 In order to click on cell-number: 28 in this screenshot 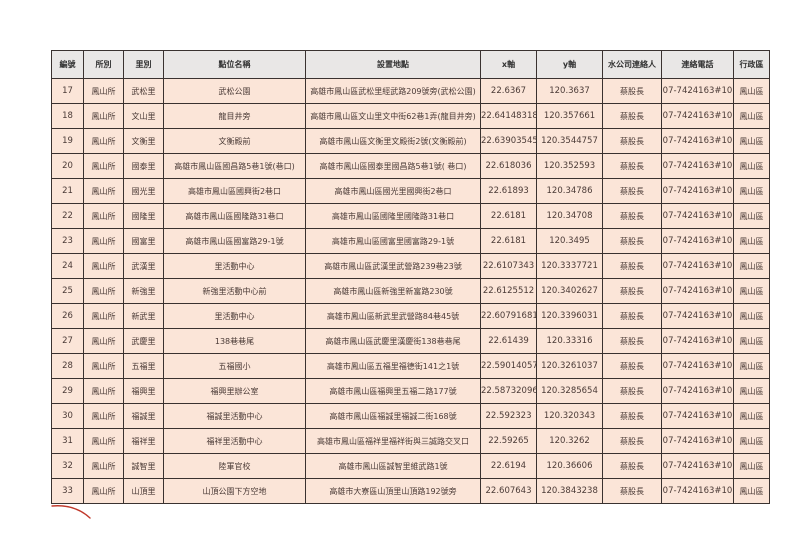, I will do `click(67, 366)`.